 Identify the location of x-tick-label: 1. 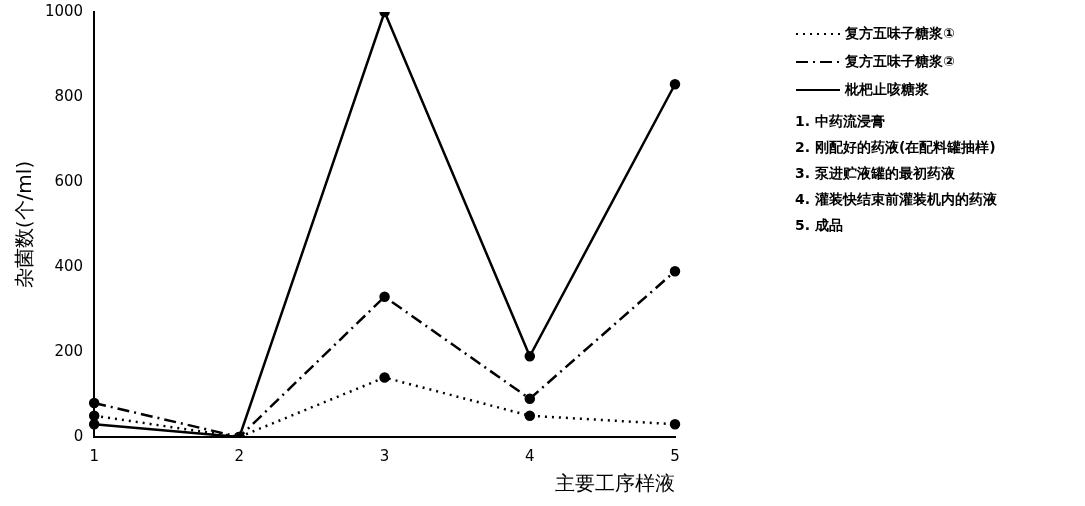
(94, 455).